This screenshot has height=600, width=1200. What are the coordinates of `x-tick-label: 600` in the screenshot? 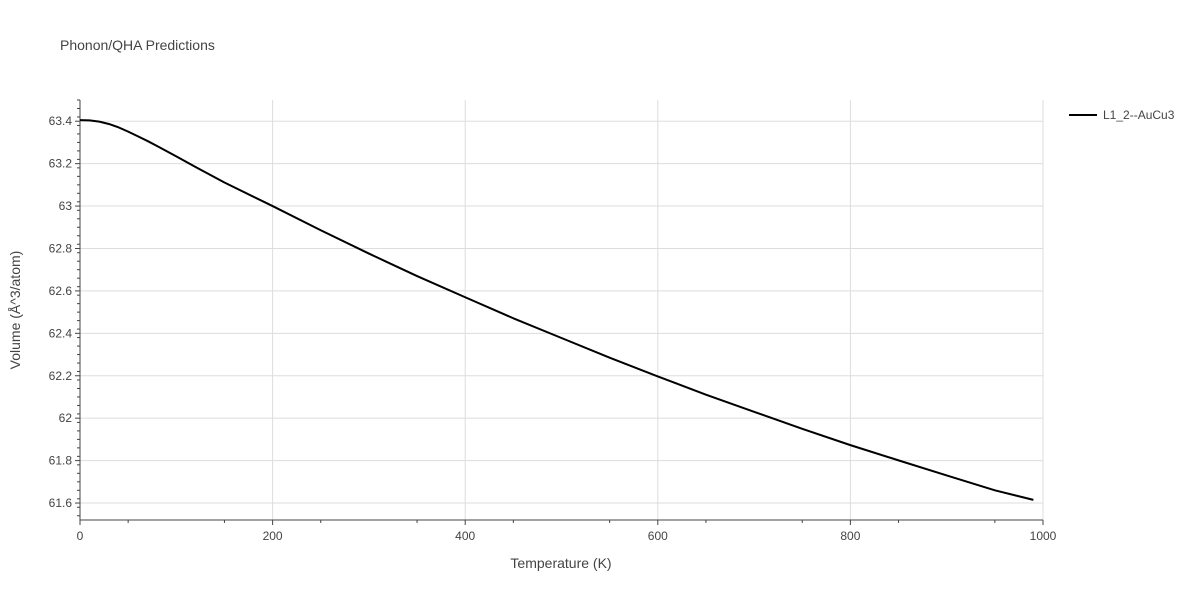 It's located at (658, 536).